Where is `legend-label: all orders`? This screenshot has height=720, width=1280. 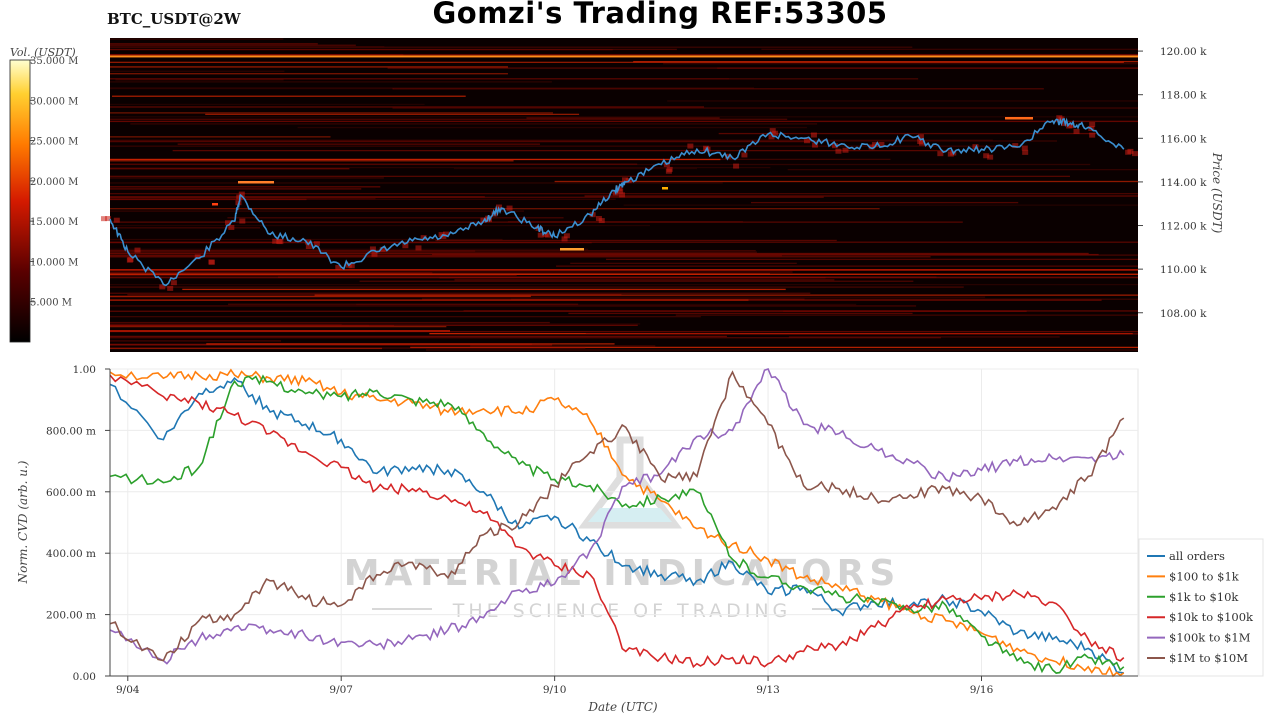
legend-label: all orders is located at coordinates (1197, 556).